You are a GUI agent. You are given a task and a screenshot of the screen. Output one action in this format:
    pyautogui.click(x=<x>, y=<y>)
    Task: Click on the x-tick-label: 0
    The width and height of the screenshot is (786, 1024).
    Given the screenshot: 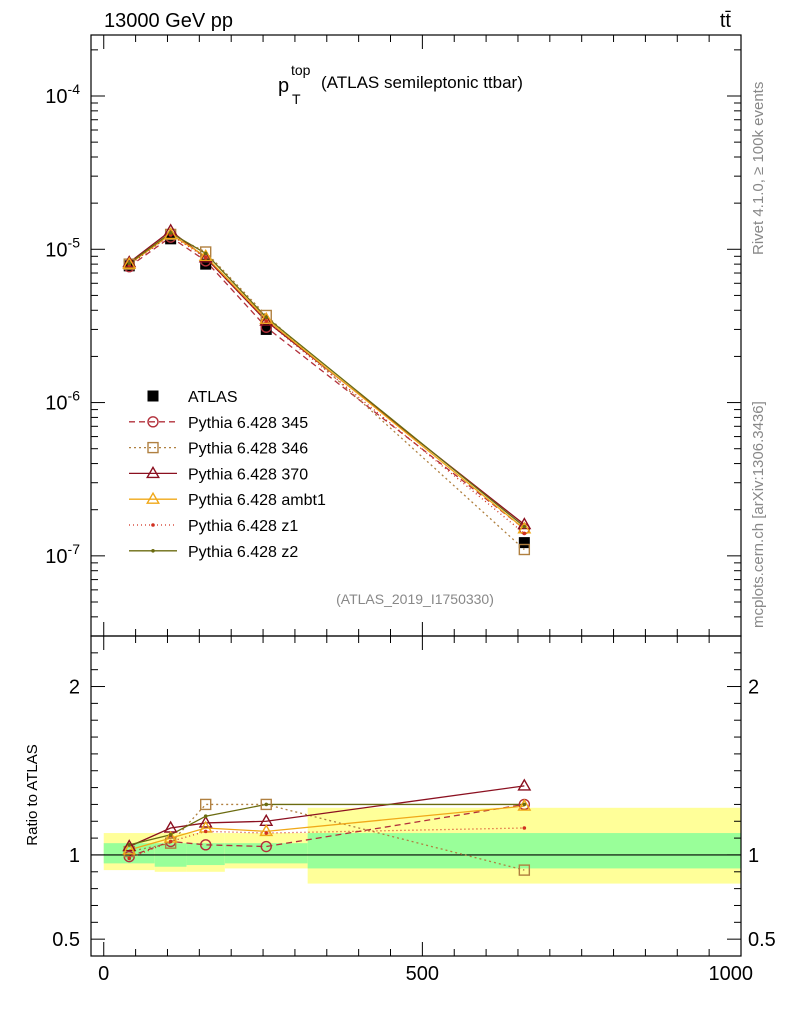 What is the action you would take?
    pyautogui.click(x=103, y=974)
    